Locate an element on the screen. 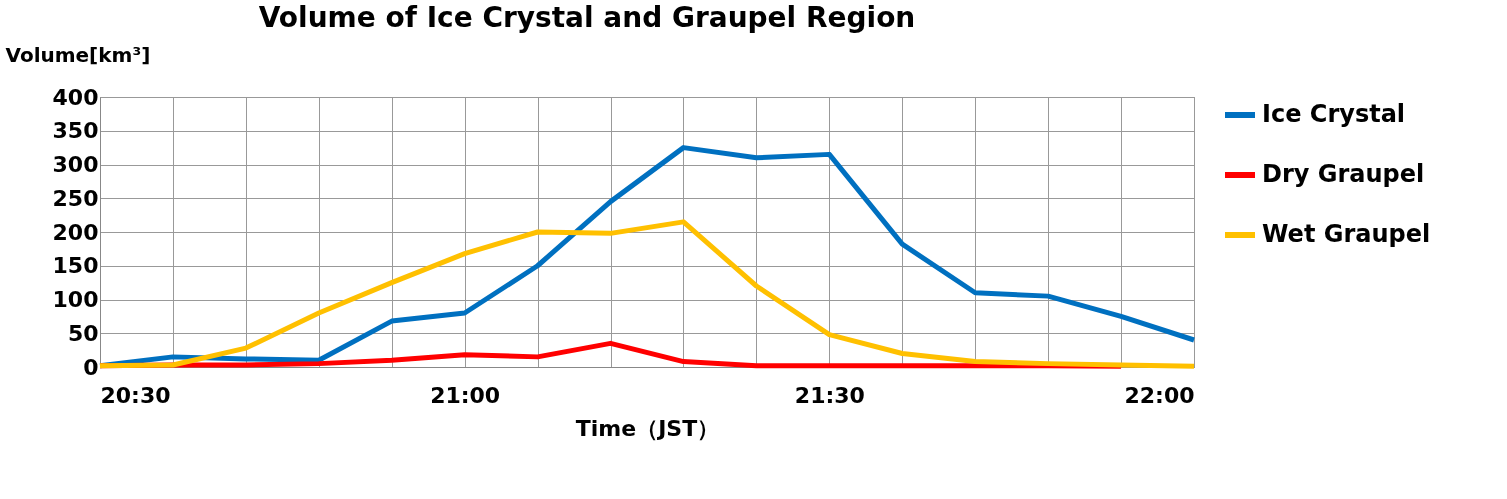  x-tick-label: 21:00 is located at coordinates (465, 395).